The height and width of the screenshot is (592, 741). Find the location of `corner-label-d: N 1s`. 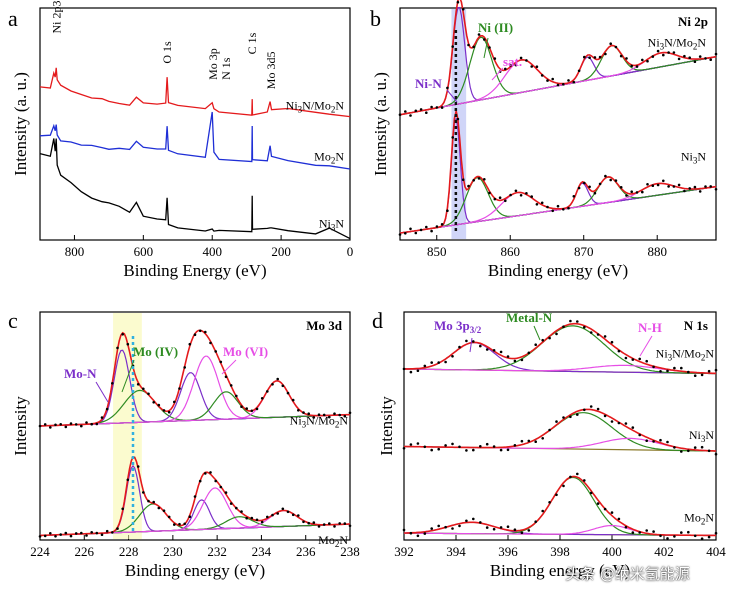

corner-label-d: N 1s is located at coordinates (696, 325).